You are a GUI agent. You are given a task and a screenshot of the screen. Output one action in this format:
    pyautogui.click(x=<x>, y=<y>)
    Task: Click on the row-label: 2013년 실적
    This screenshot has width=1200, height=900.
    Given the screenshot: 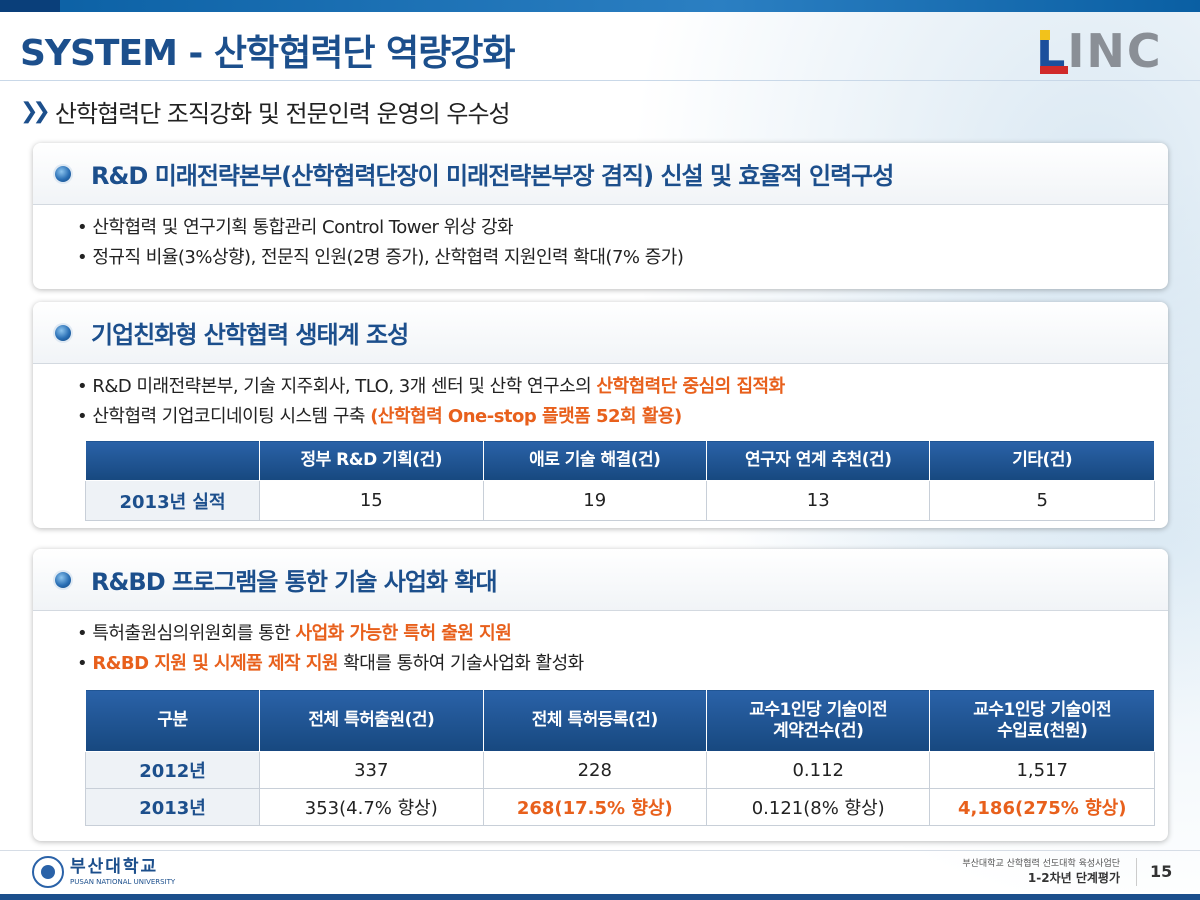 What is the action you would take?
    pyautogui.click(x=172, y=500)
    